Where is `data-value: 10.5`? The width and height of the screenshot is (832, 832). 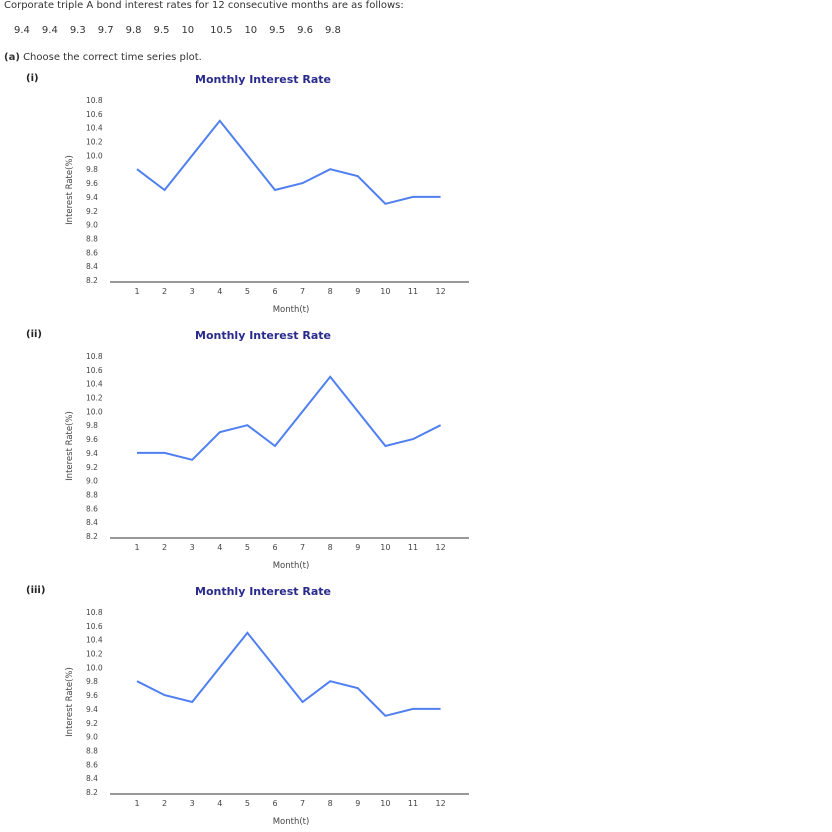
data-value: 10.5 is located at coordinates (221, 30).